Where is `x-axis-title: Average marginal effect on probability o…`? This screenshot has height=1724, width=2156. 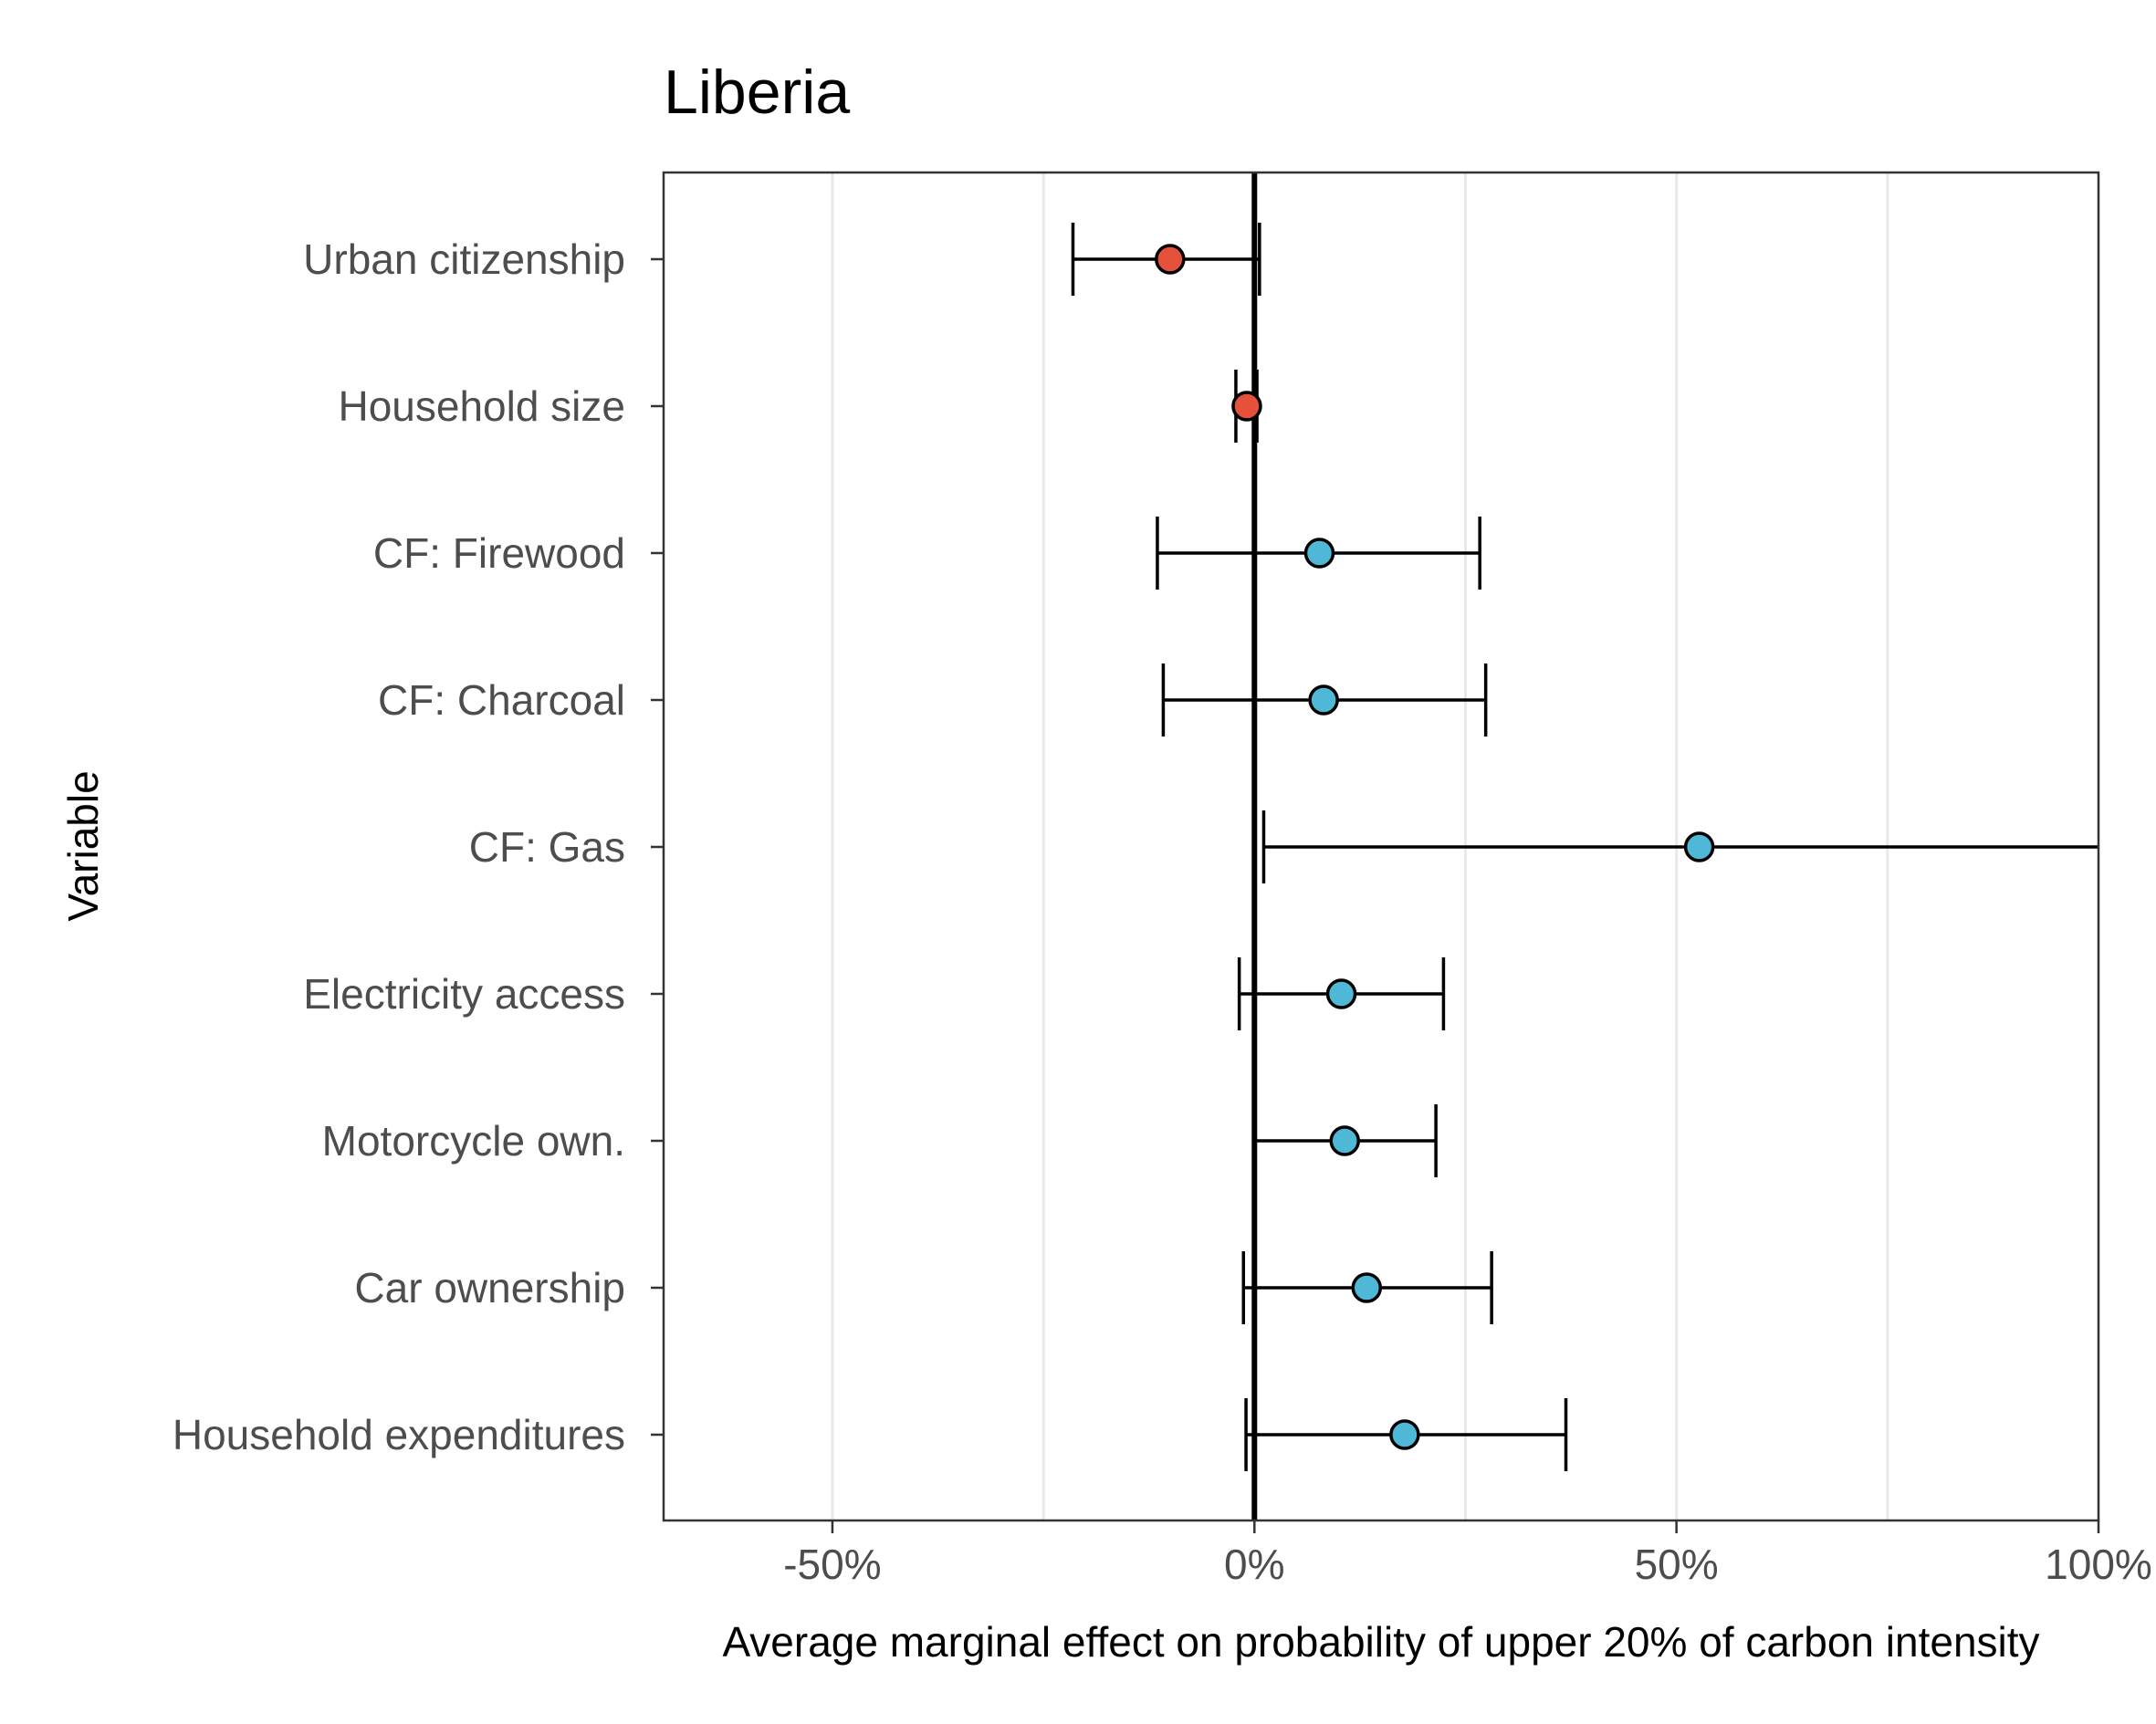
x-axis-title: Average marginal effect on probability o… is located at coordinates (1380, 1642).